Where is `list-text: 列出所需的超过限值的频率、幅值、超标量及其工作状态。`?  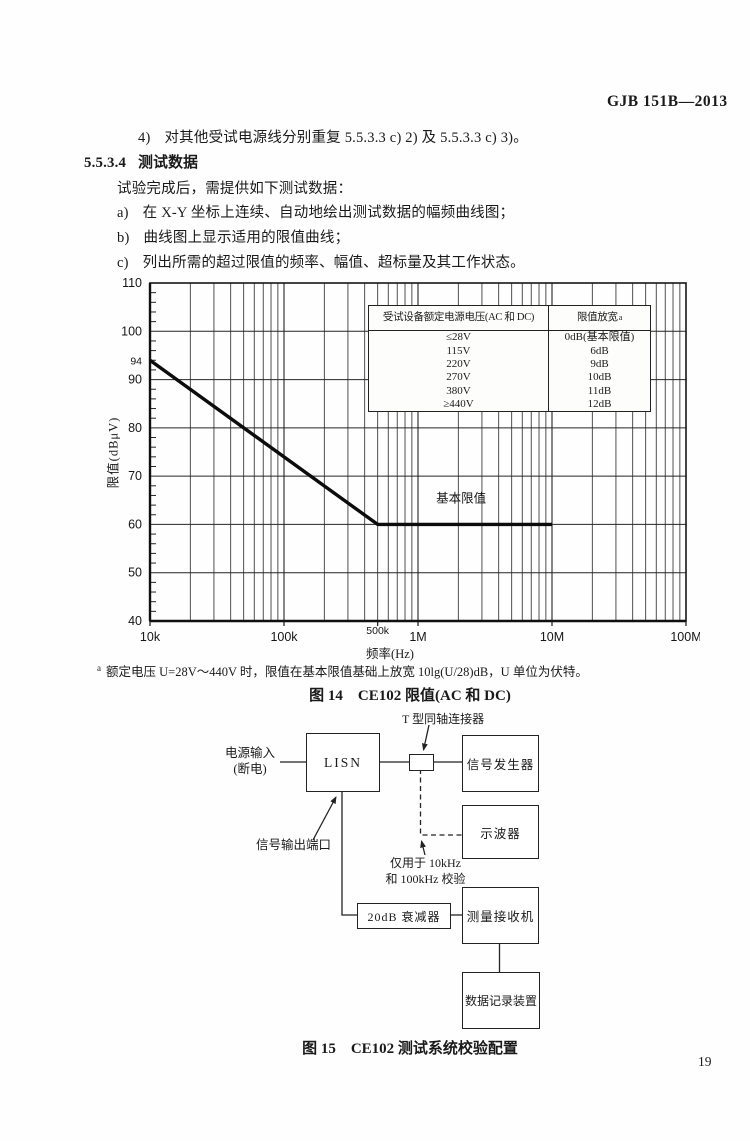
list-text: 列出所需的超过限值的频率、幅值、超标量及其工作状态。 is located at coordinates (333, 263).